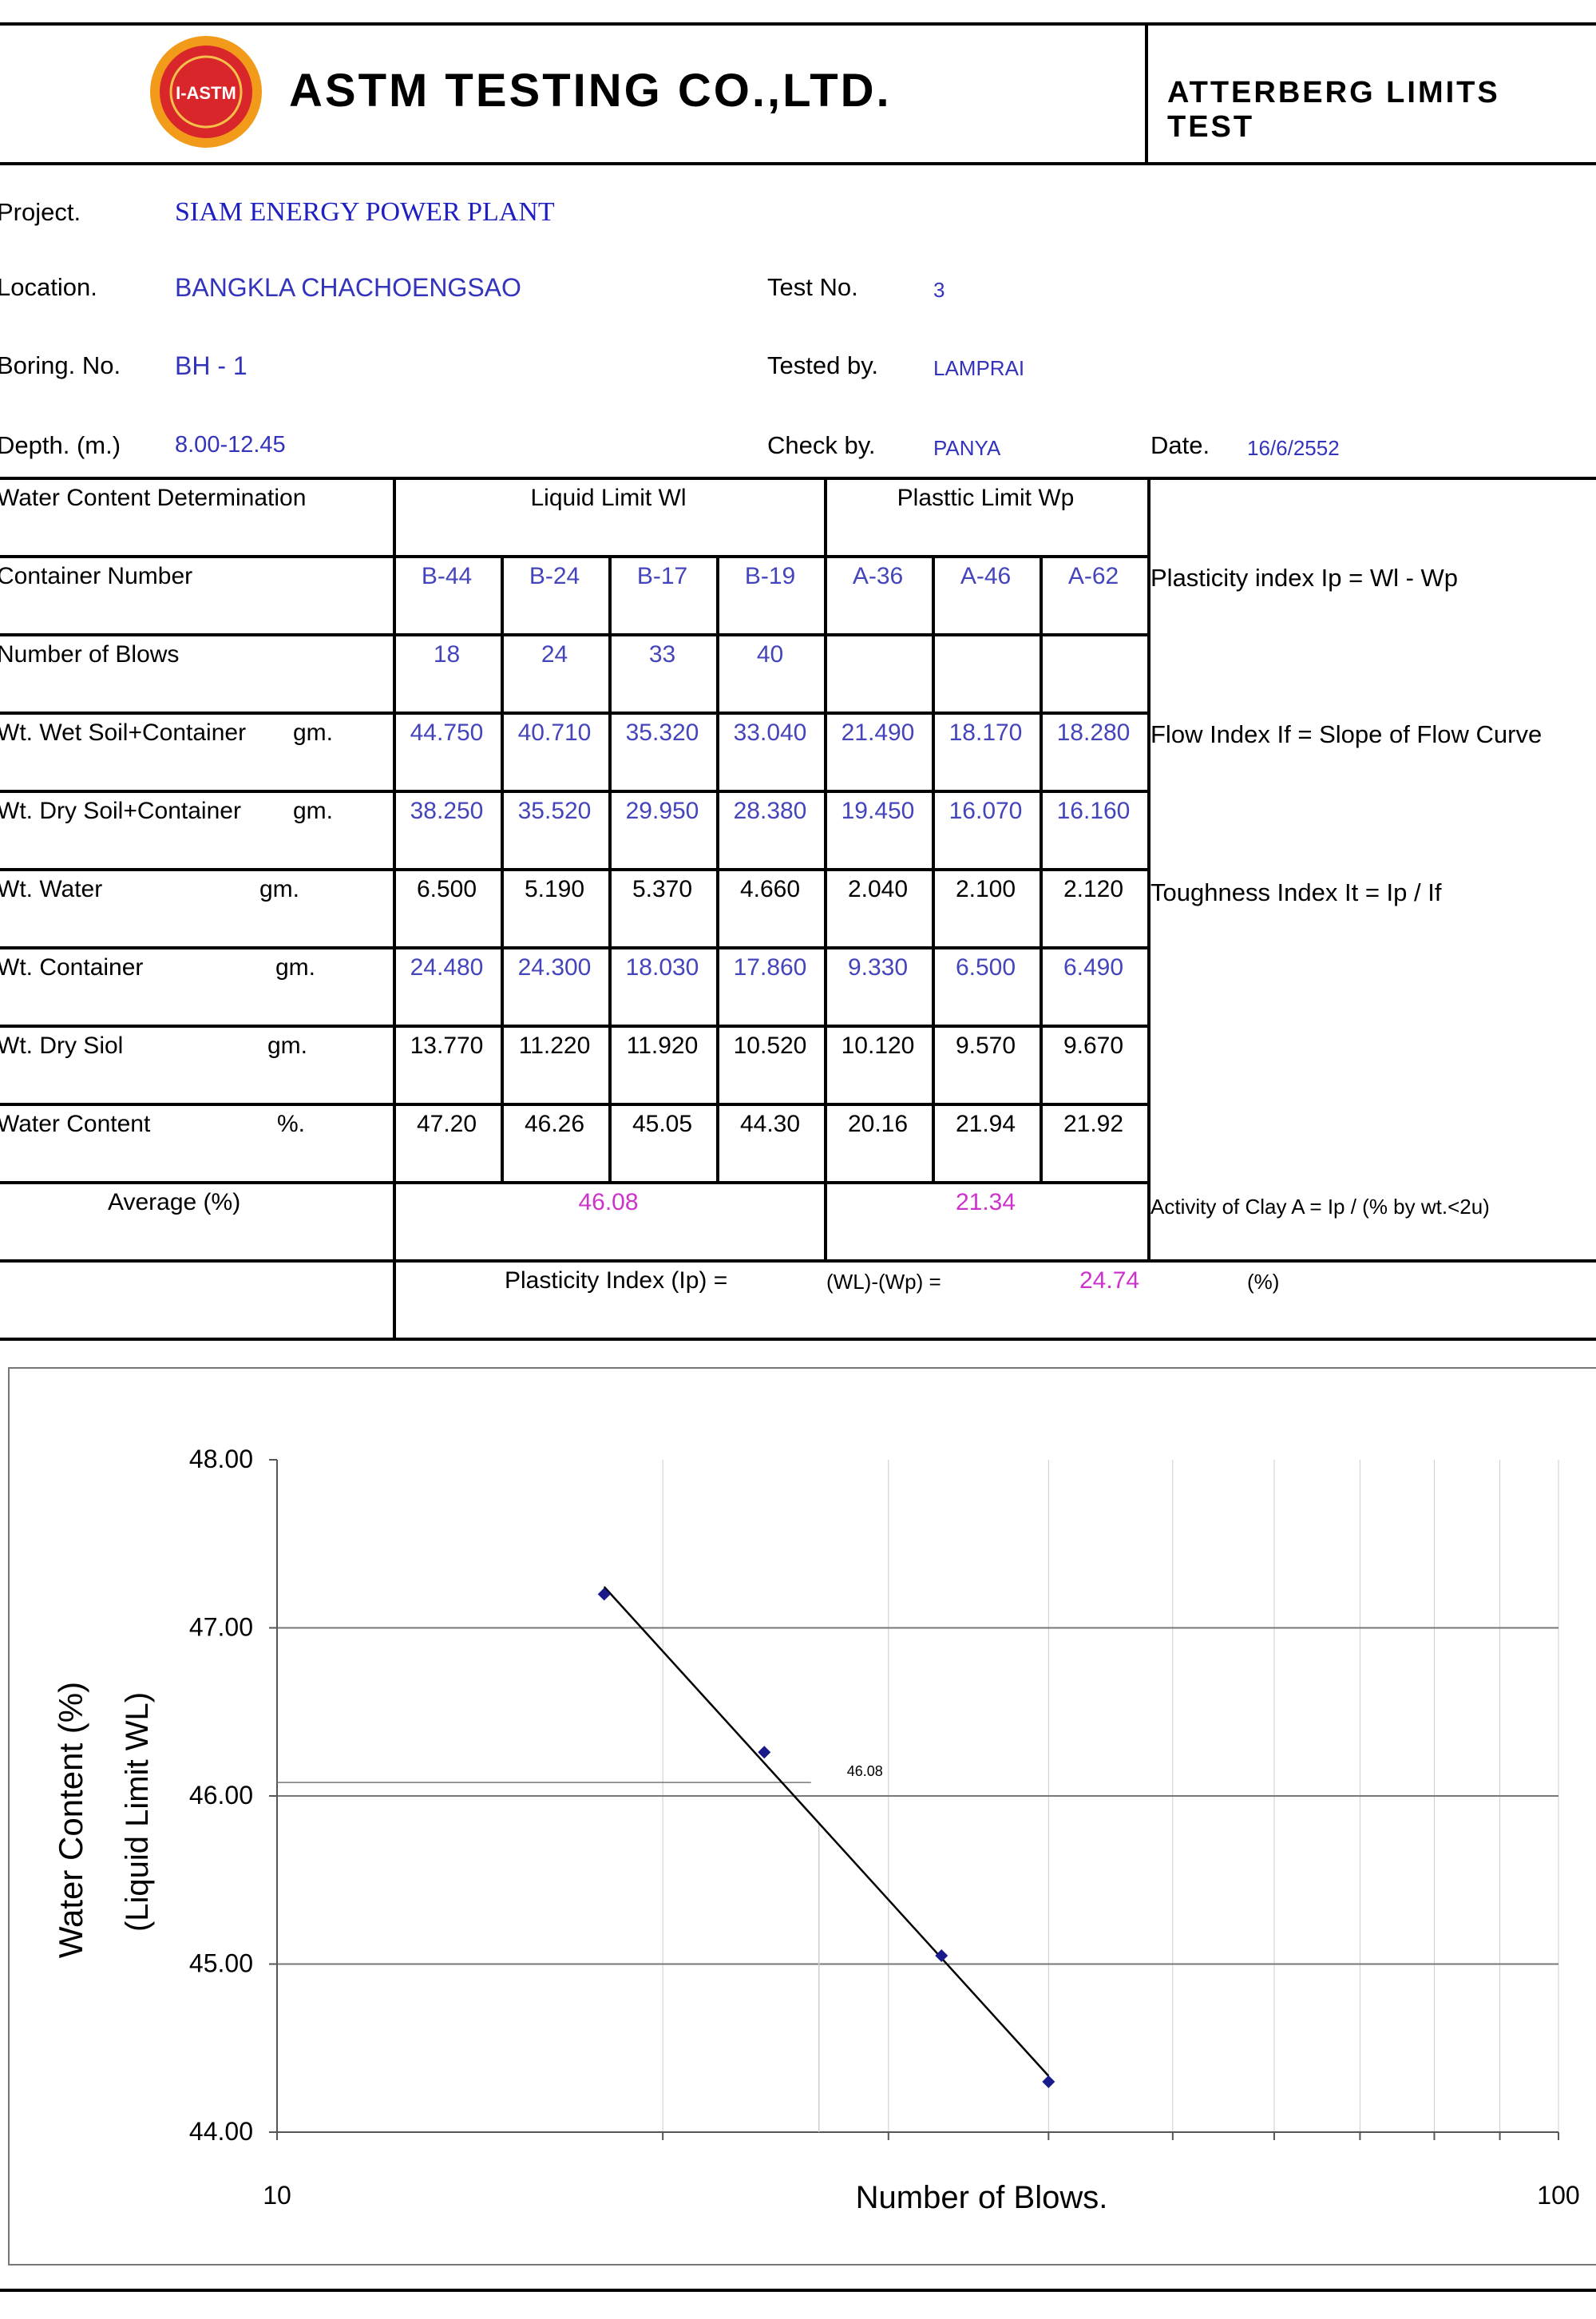 The height and width of the screenshot is (2319, 1596). What do you see at coordinates (174, 1202) in the screenshot?
I see `average-label: Average (%)` at bounding box center [174, 1202].